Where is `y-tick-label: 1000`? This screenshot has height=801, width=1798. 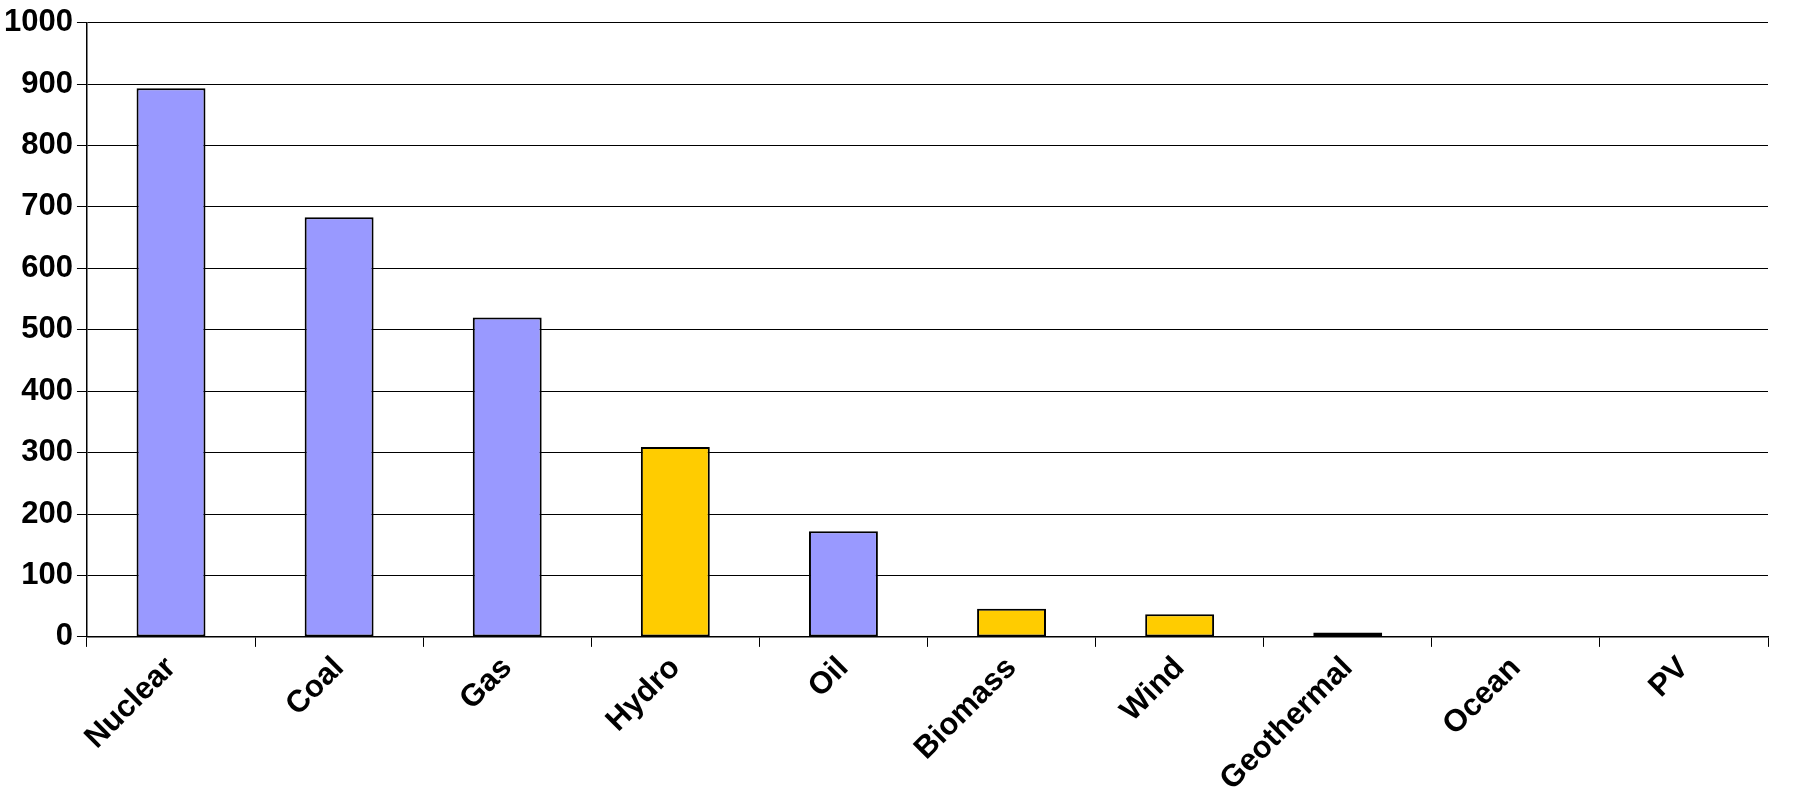 y-tick-label: 1000 is located at coordinates (38, 21).